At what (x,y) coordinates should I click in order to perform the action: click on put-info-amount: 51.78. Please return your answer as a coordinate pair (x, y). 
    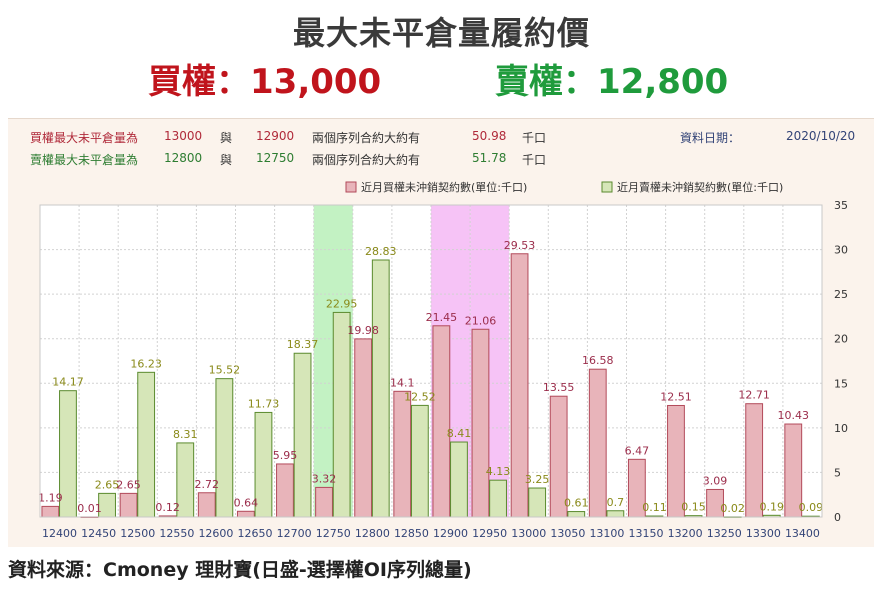
    Looking at the image, I should click on (489, 158).